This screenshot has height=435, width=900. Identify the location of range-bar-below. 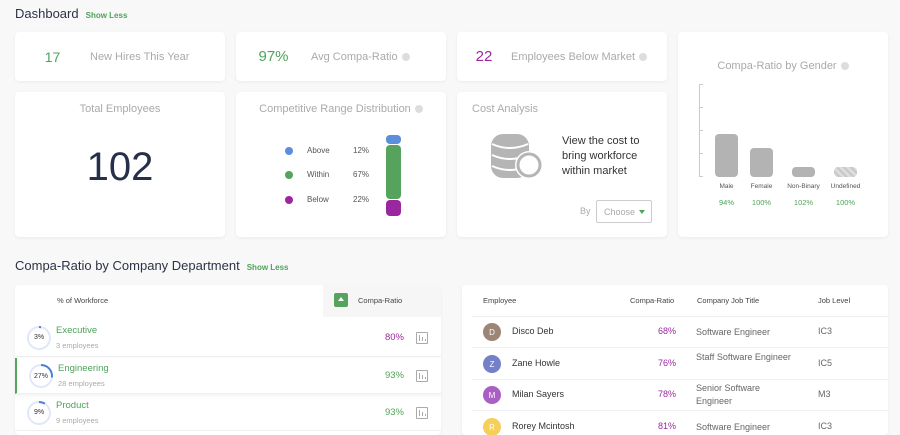
(393, 208).